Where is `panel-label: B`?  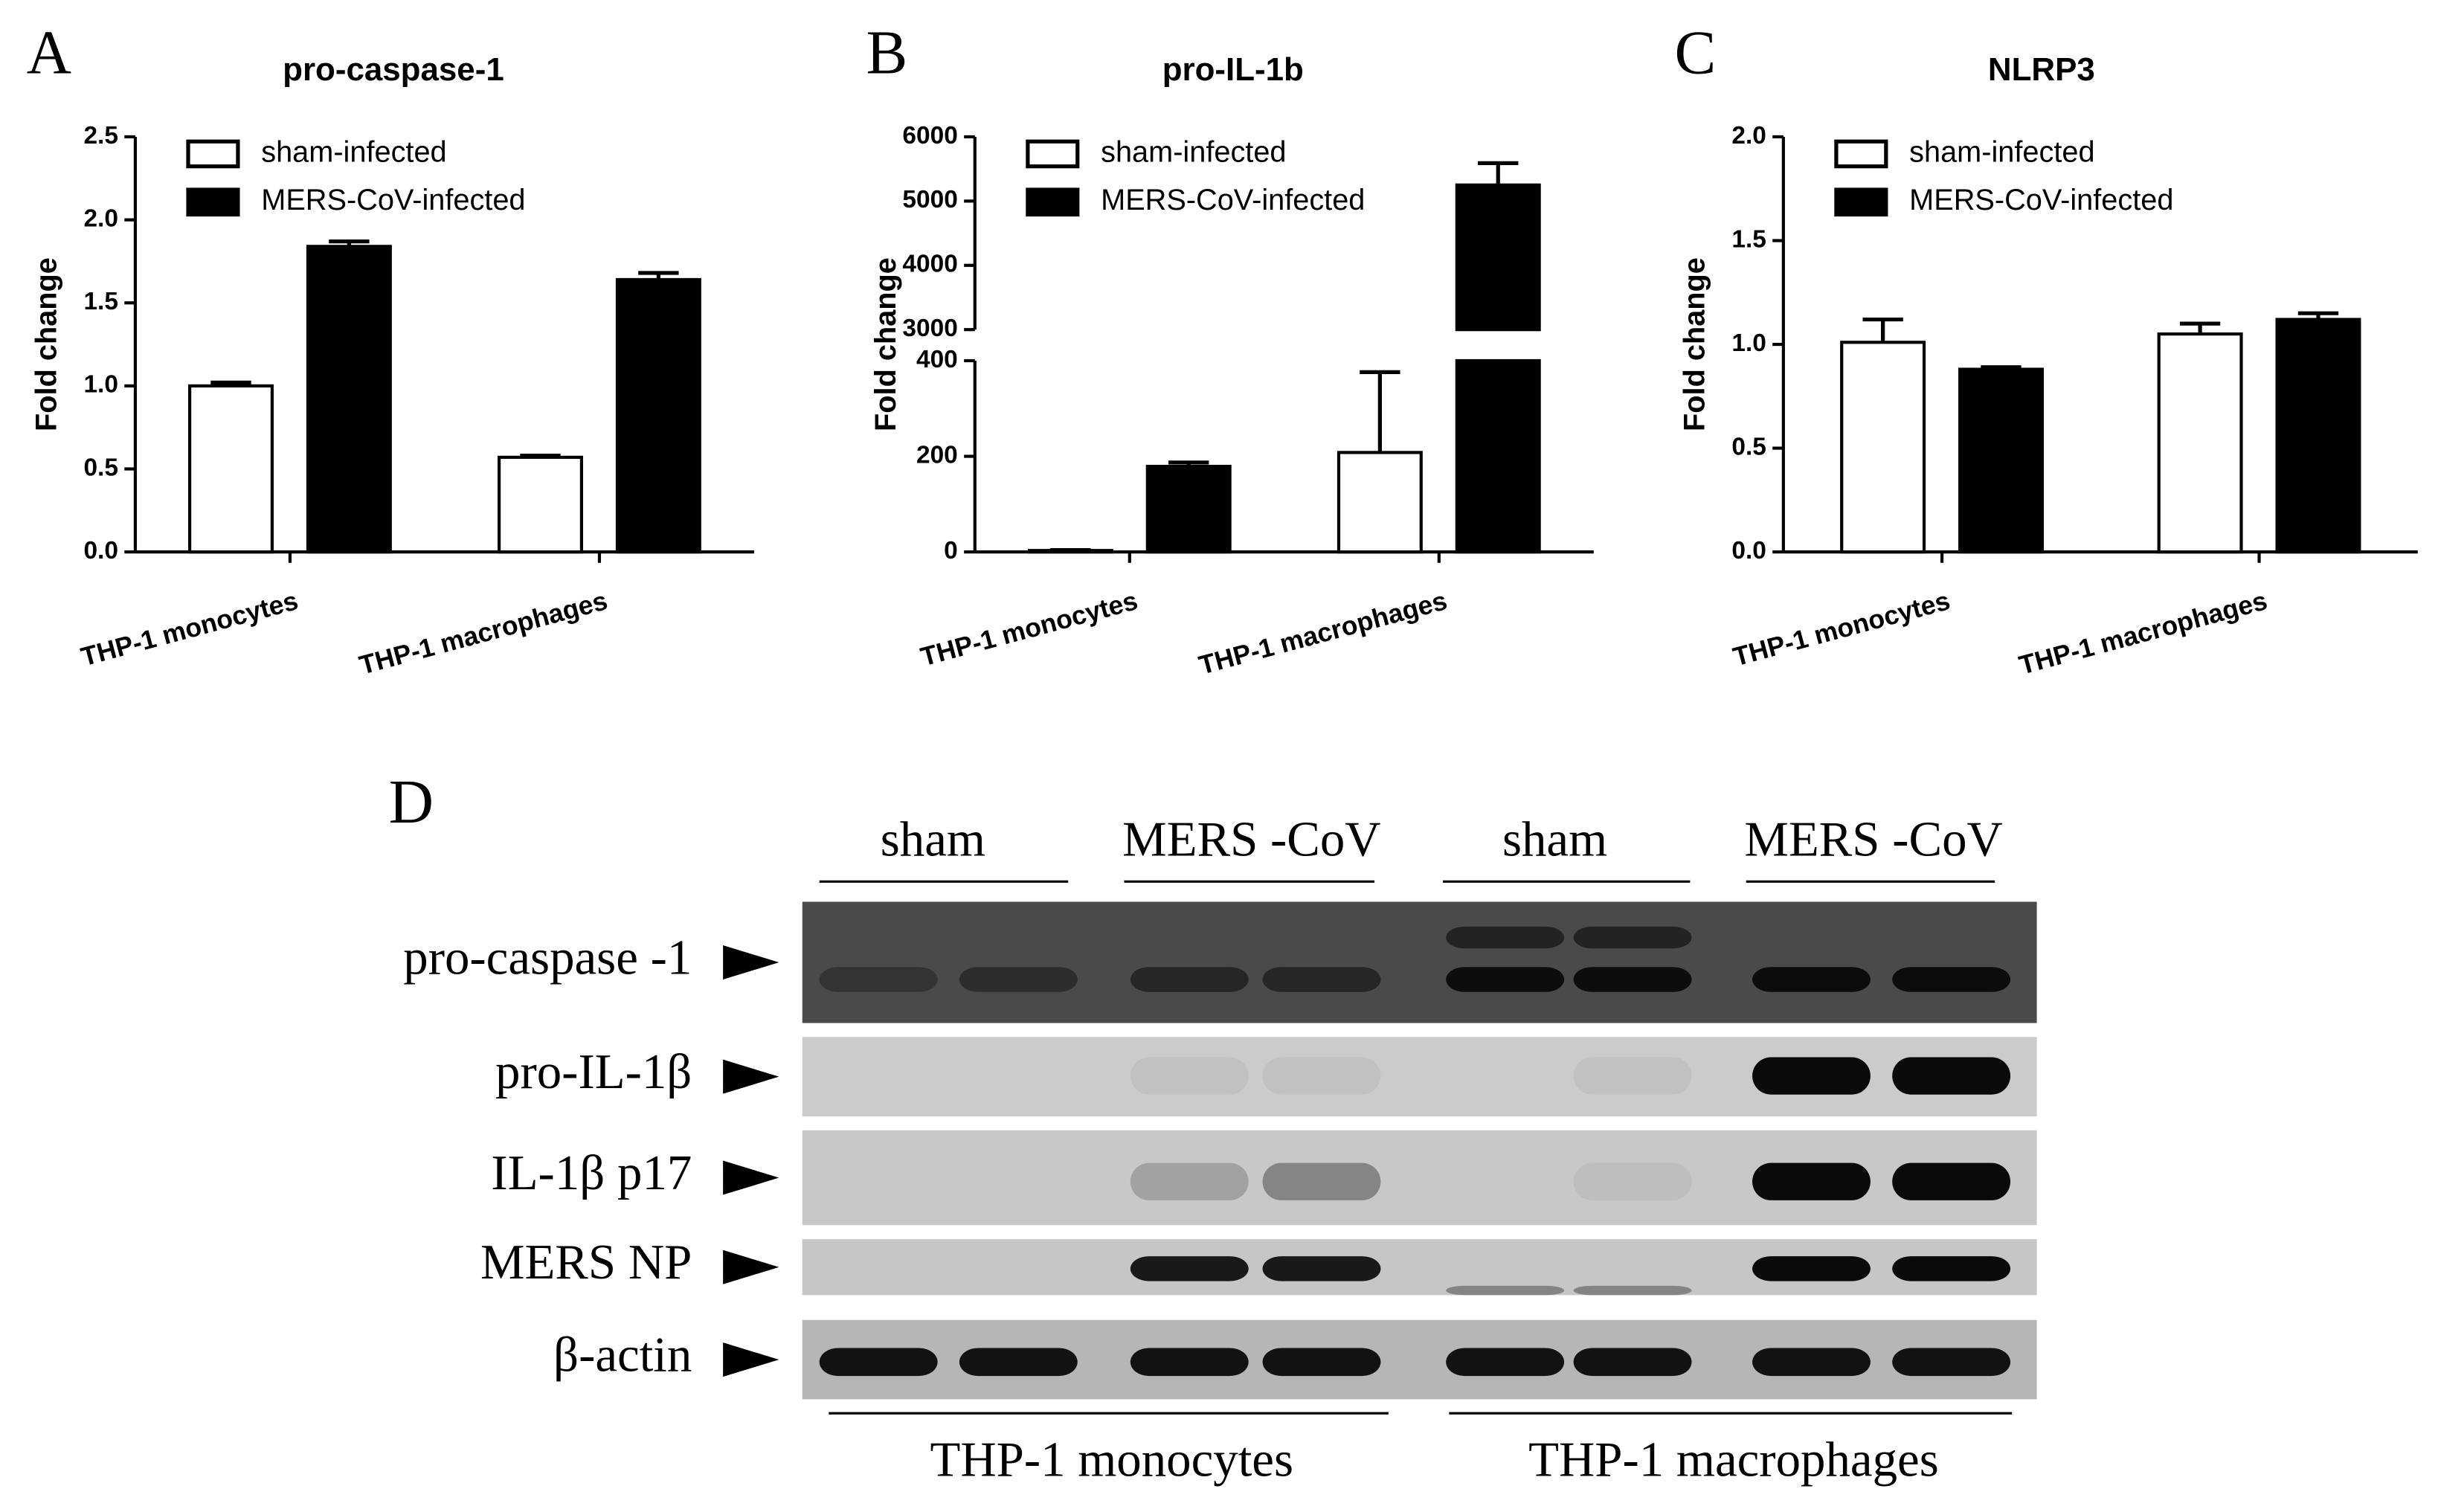 panel-label: B is located at coordinates (886, 53).